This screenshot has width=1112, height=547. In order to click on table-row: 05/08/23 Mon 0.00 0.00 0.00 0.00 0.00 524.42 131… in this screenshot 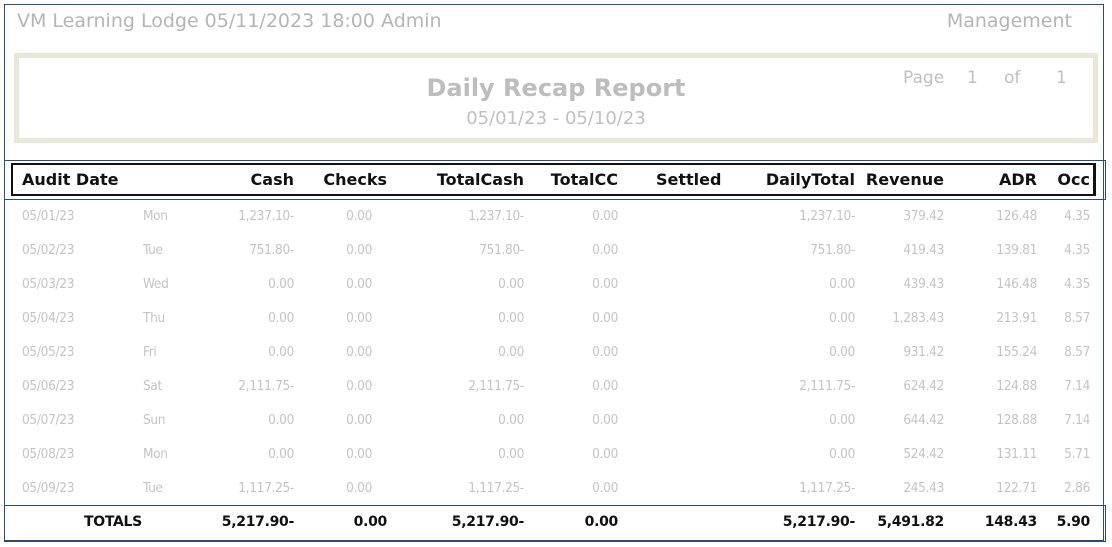, I will do `click(556, 463)`.